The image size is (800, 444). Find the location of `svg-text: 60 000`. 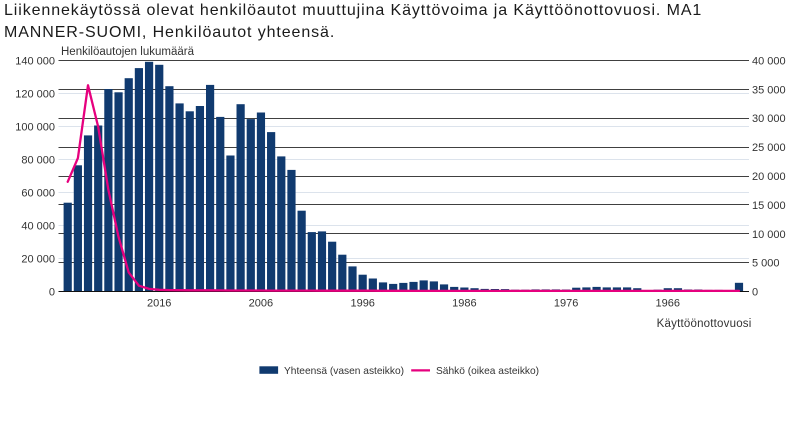

svg-text: 60 000 is located at coordinates (38, 194).